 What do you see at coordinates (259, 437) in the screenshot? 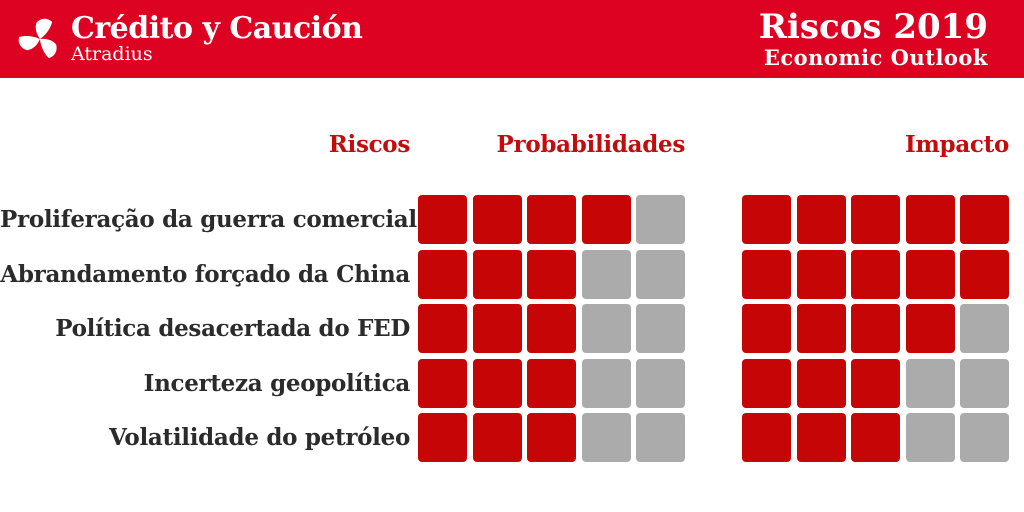
I see `risk-label: Volatilidade do petróleo` at bounding box center [259, 437].